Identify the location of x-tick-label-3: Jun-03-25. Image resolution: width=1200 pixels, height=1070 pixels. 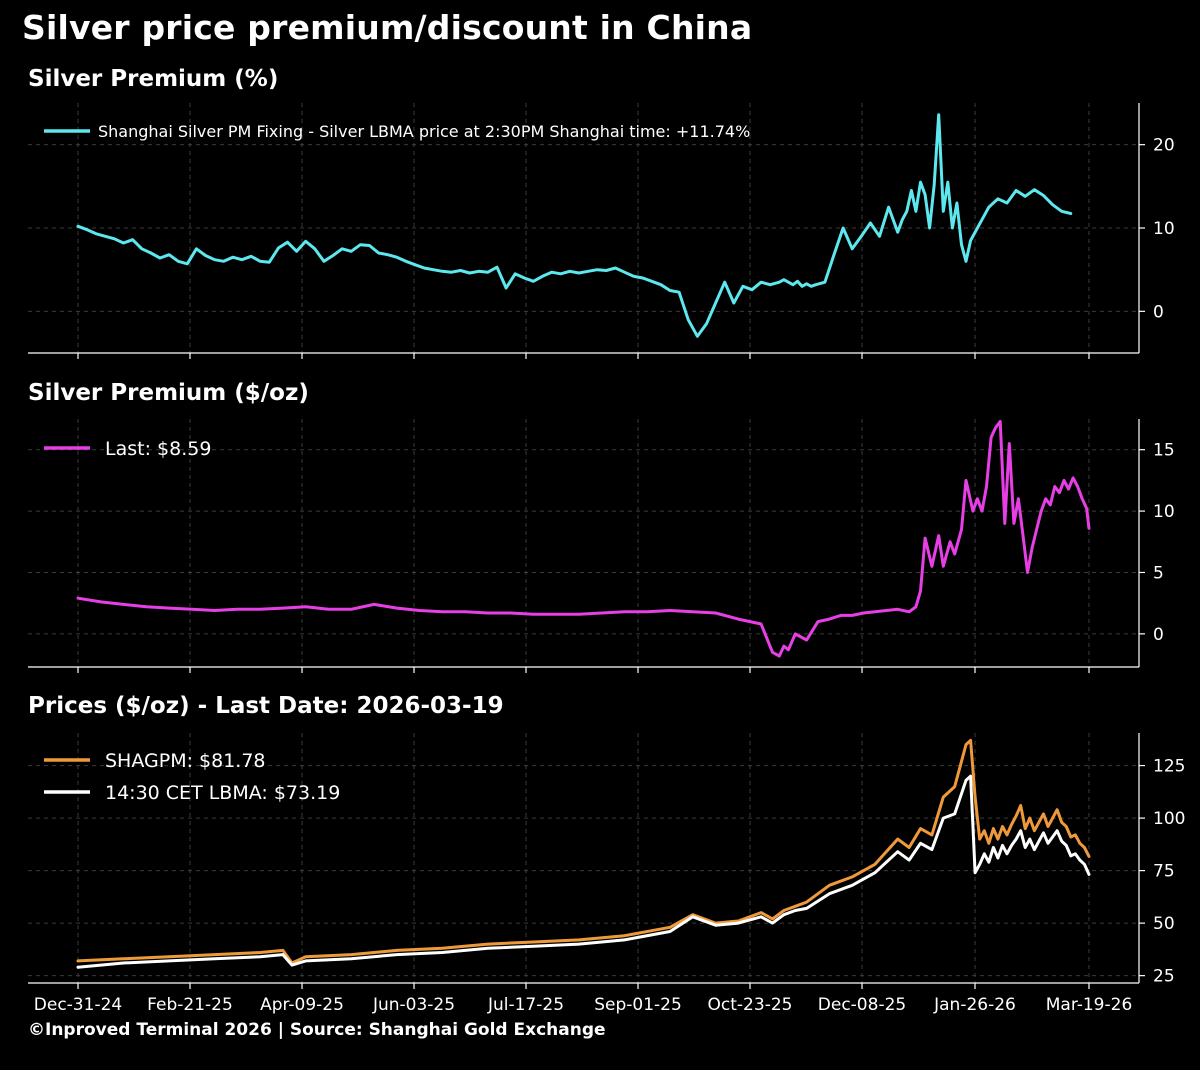
(413, 1005).